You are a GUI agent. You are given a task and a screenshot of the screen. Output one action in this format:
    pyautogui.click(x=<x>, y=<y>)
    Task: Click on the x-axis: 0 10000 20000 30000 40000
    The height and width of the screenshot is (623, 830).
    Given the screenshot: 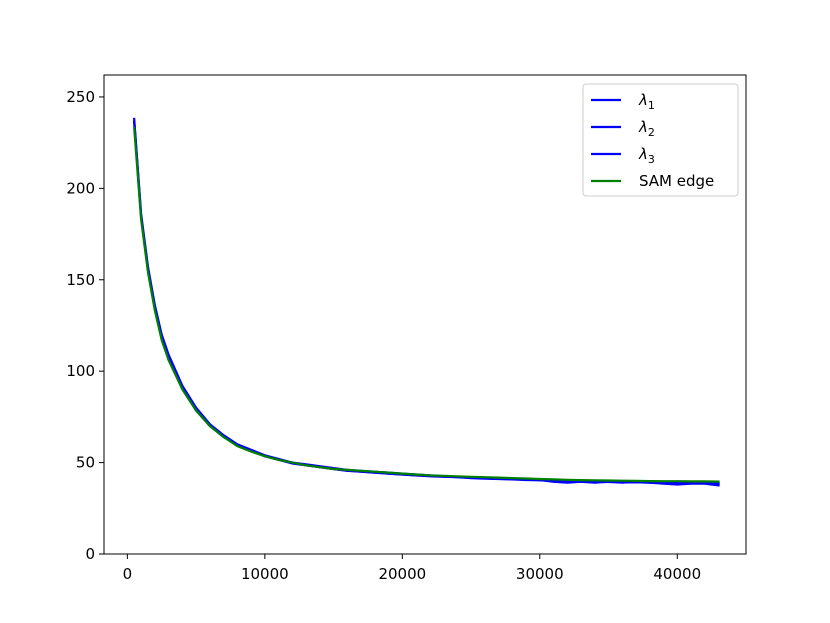 What is the action you would take?
    pyautogui.click(x=412, y=568)
    